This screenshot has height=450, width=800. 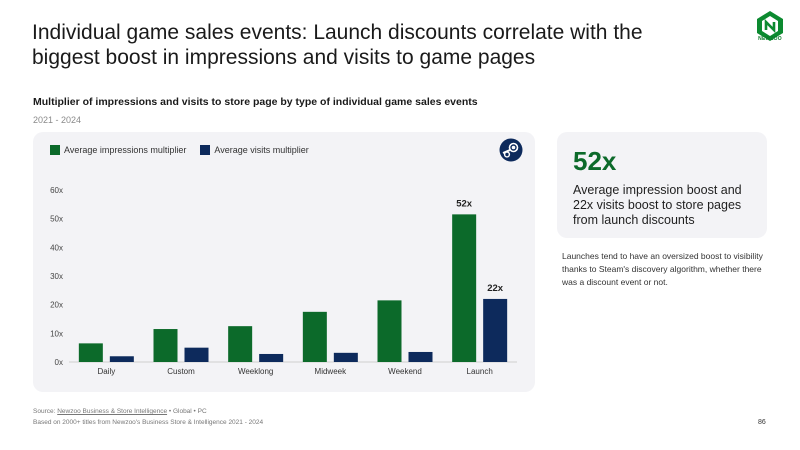 What do you see at coordinates (56, 190) in the screenshot?
I see `y-tick-label: 60x` at bounding box center [56, 190].